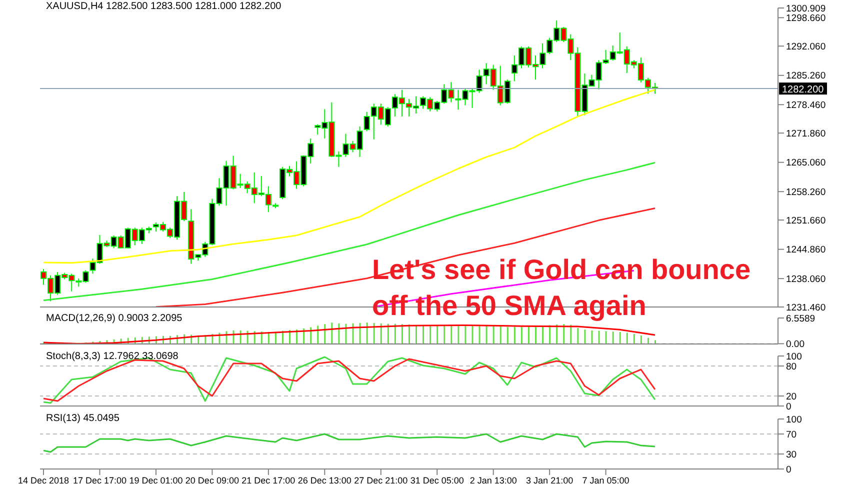 Image resolution: width=852 pixels, height=485 pixels. Describe the element at coordinates (806, 279) in the screenshot. I see `y-tick-label: 1238.060` at that location.